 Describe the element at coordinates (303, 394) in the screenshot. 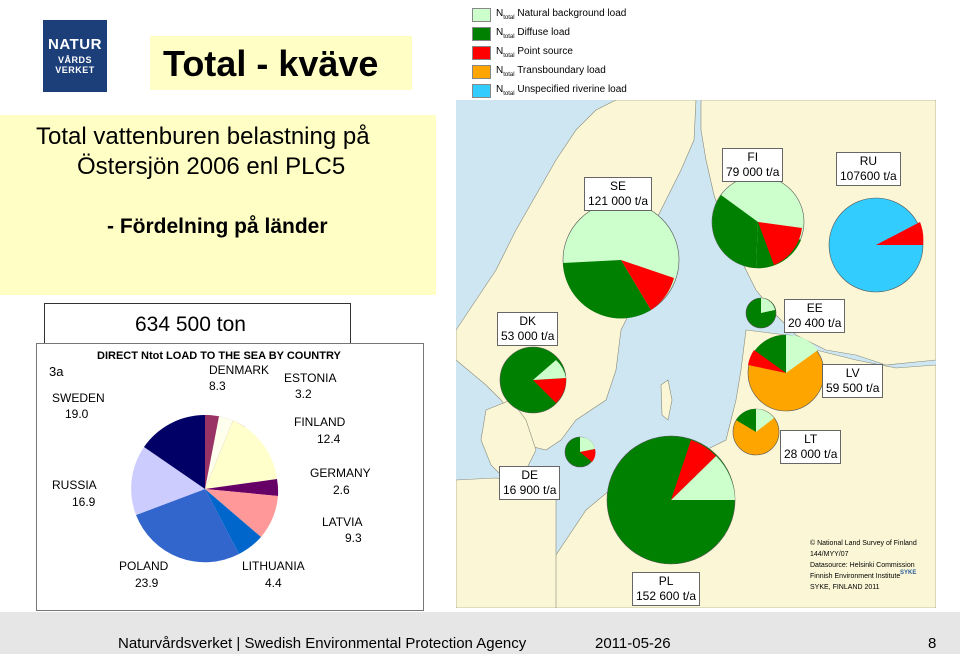

I see `label-estonia-value: 3.2` at that location.